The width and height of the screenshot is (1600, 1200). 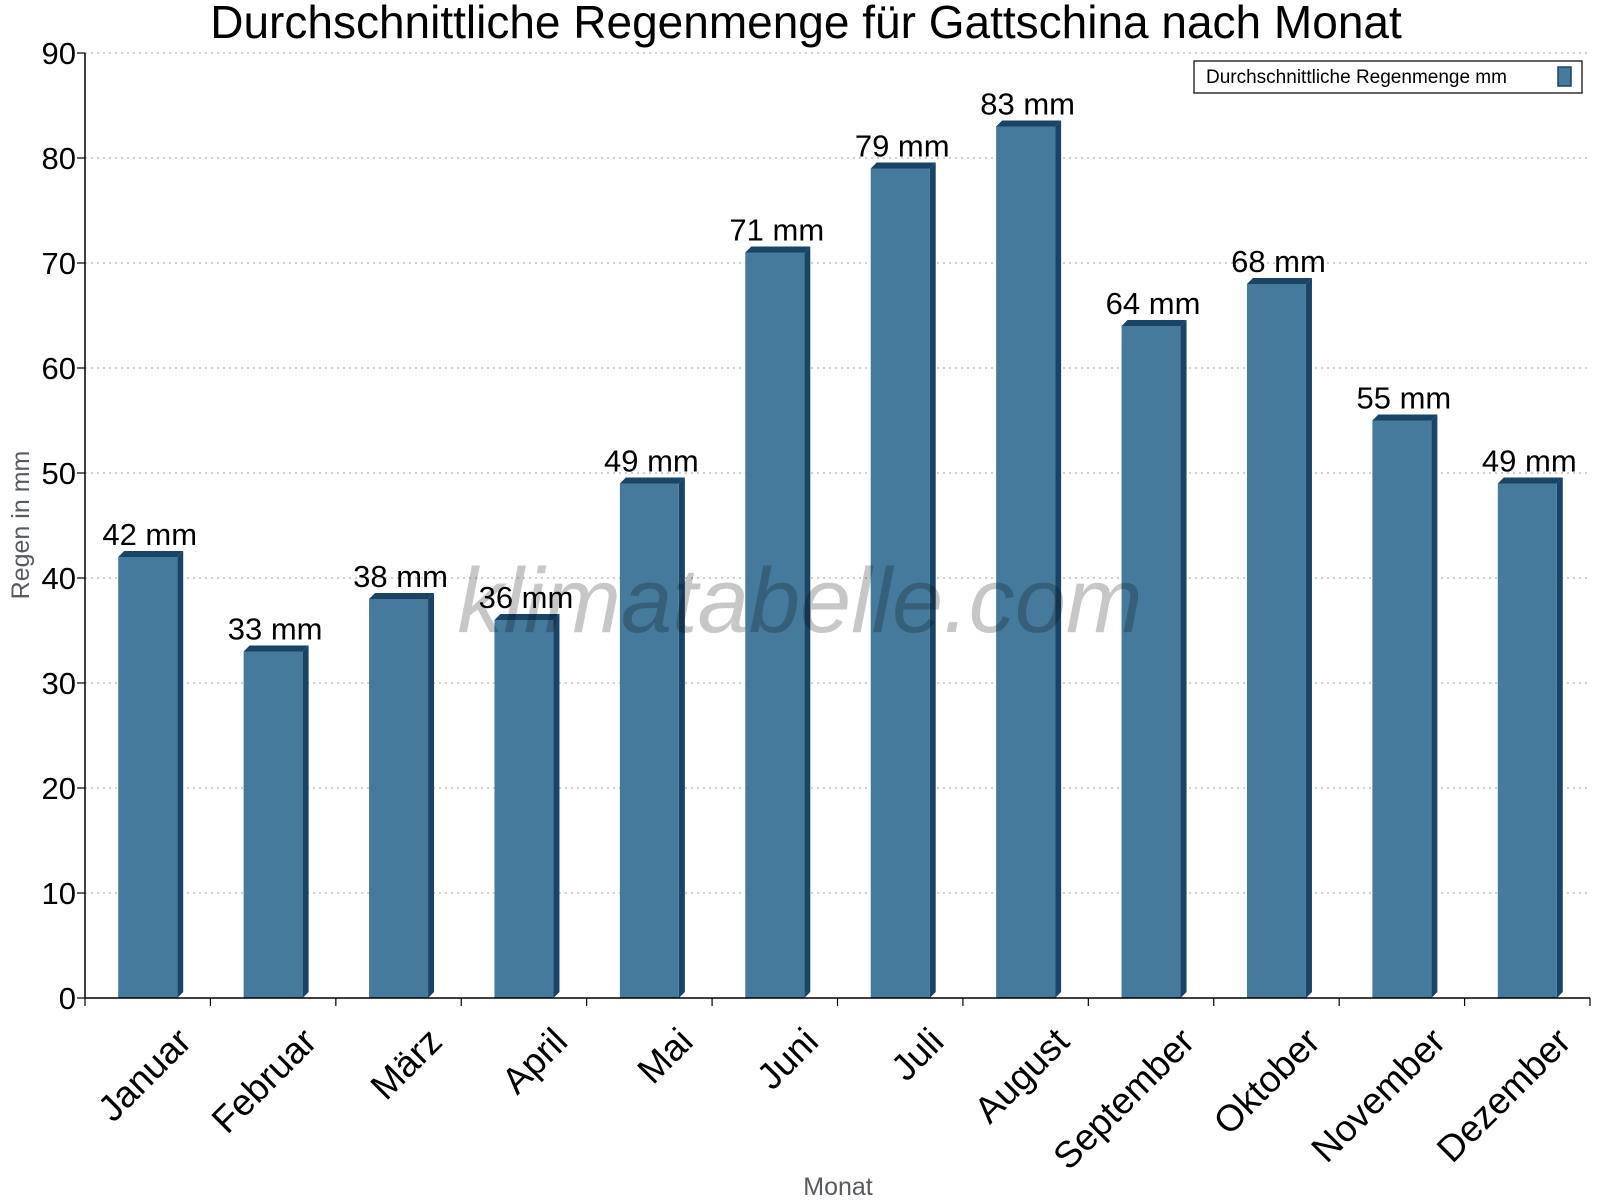 I want to click on bar-value-label: 68 mm, so click(x=1278, y=261).